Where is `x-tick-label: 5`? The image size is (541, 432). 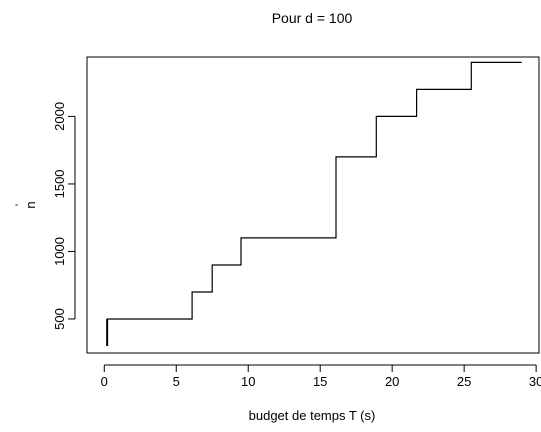 x-tick-label: 5 is located at coordinates (176, 381).